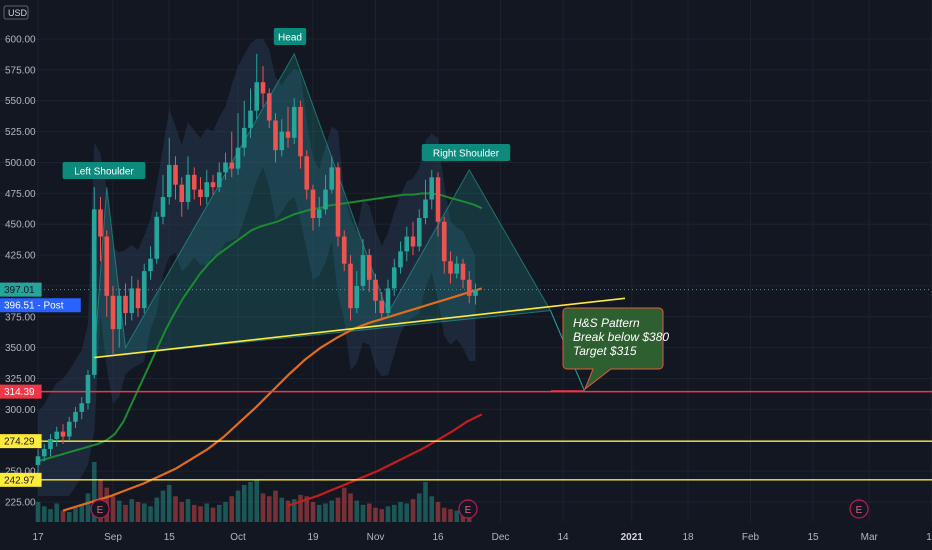 Image resolution: width=932 pixels, height=550 pixels. Describe the element at coordinates (605, 351) in the screenshot. I see `note-line-3: Target $315` at that location.